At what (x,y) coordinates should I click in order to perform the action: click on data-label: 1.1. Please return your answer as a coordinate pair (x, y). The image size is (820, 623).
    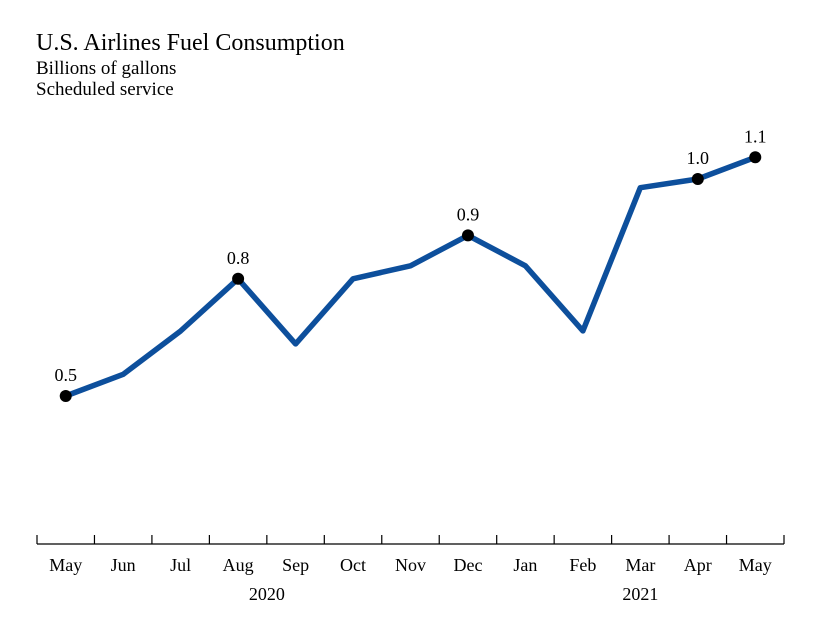
    Looking at the image, I should click on (755, 136).